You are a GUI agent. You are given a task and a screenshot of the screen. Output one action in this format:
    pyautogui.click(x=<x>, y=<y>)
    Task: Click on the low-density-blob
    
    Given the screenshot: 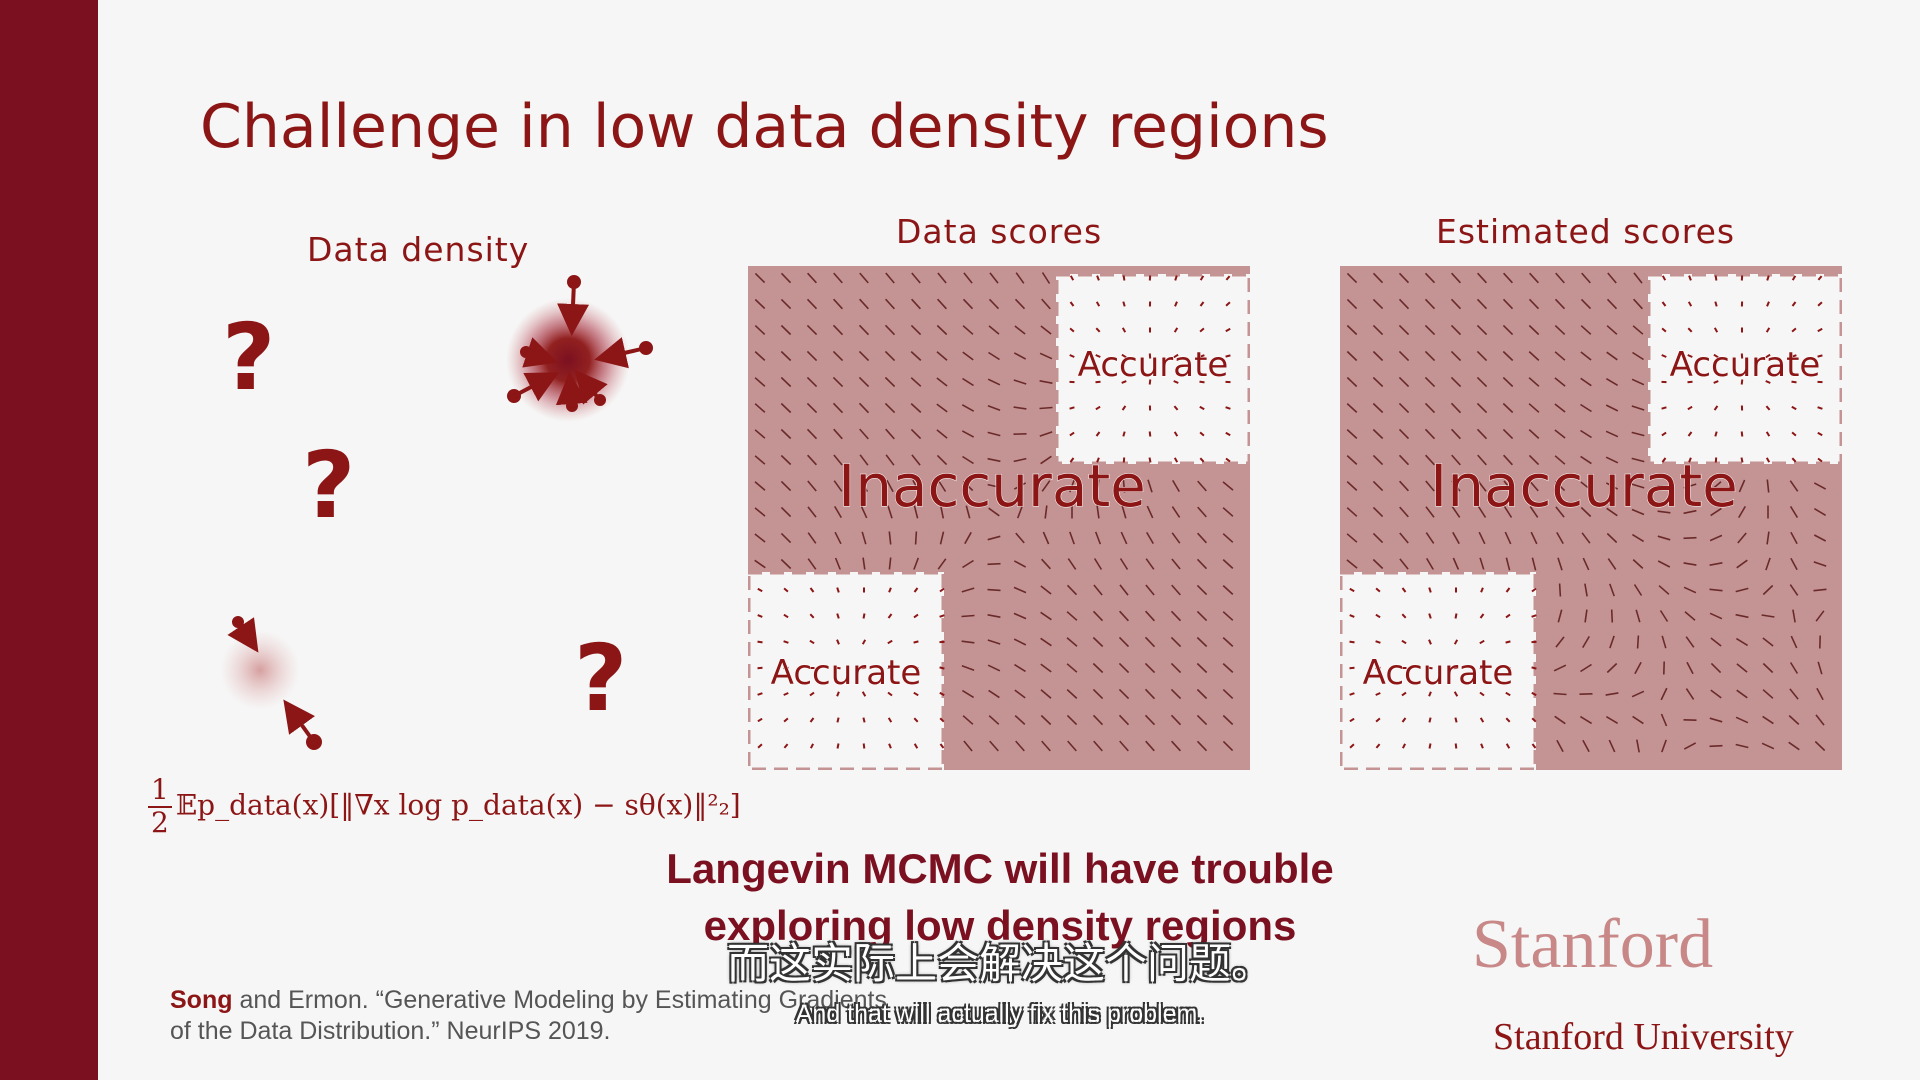 What is the action you would take?
    pyautogui.click(x=260, y=670)
    